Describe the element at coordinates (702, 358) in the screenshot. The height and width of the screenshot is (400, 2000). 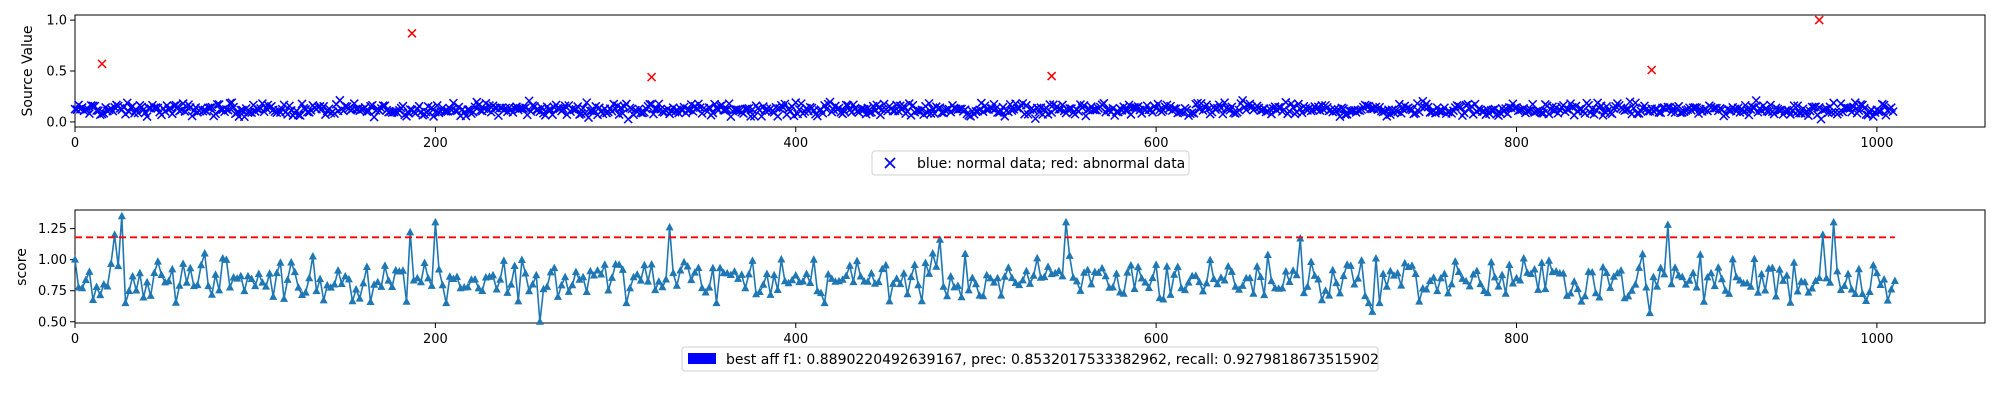
I see `legend-color-patch` at that location.